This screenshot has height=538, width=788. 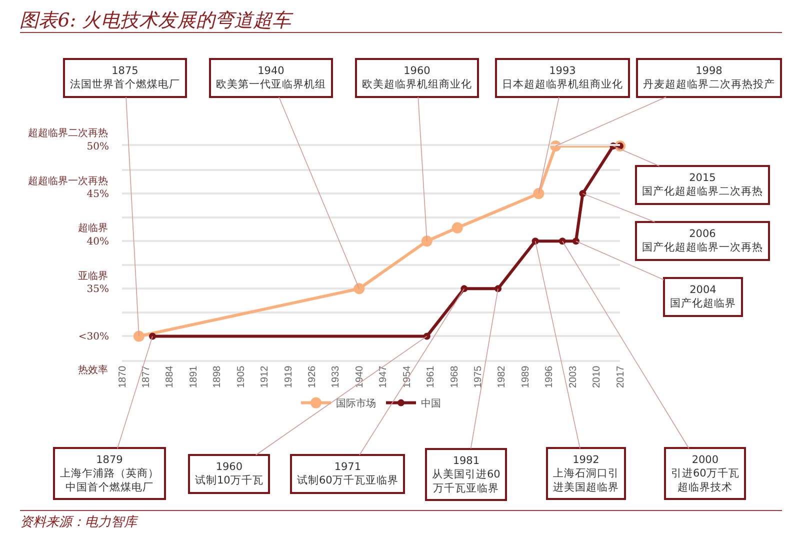 I want to click on annotation: 1875 法国世界首个燃煤电厂, so click(x=125, y=78).